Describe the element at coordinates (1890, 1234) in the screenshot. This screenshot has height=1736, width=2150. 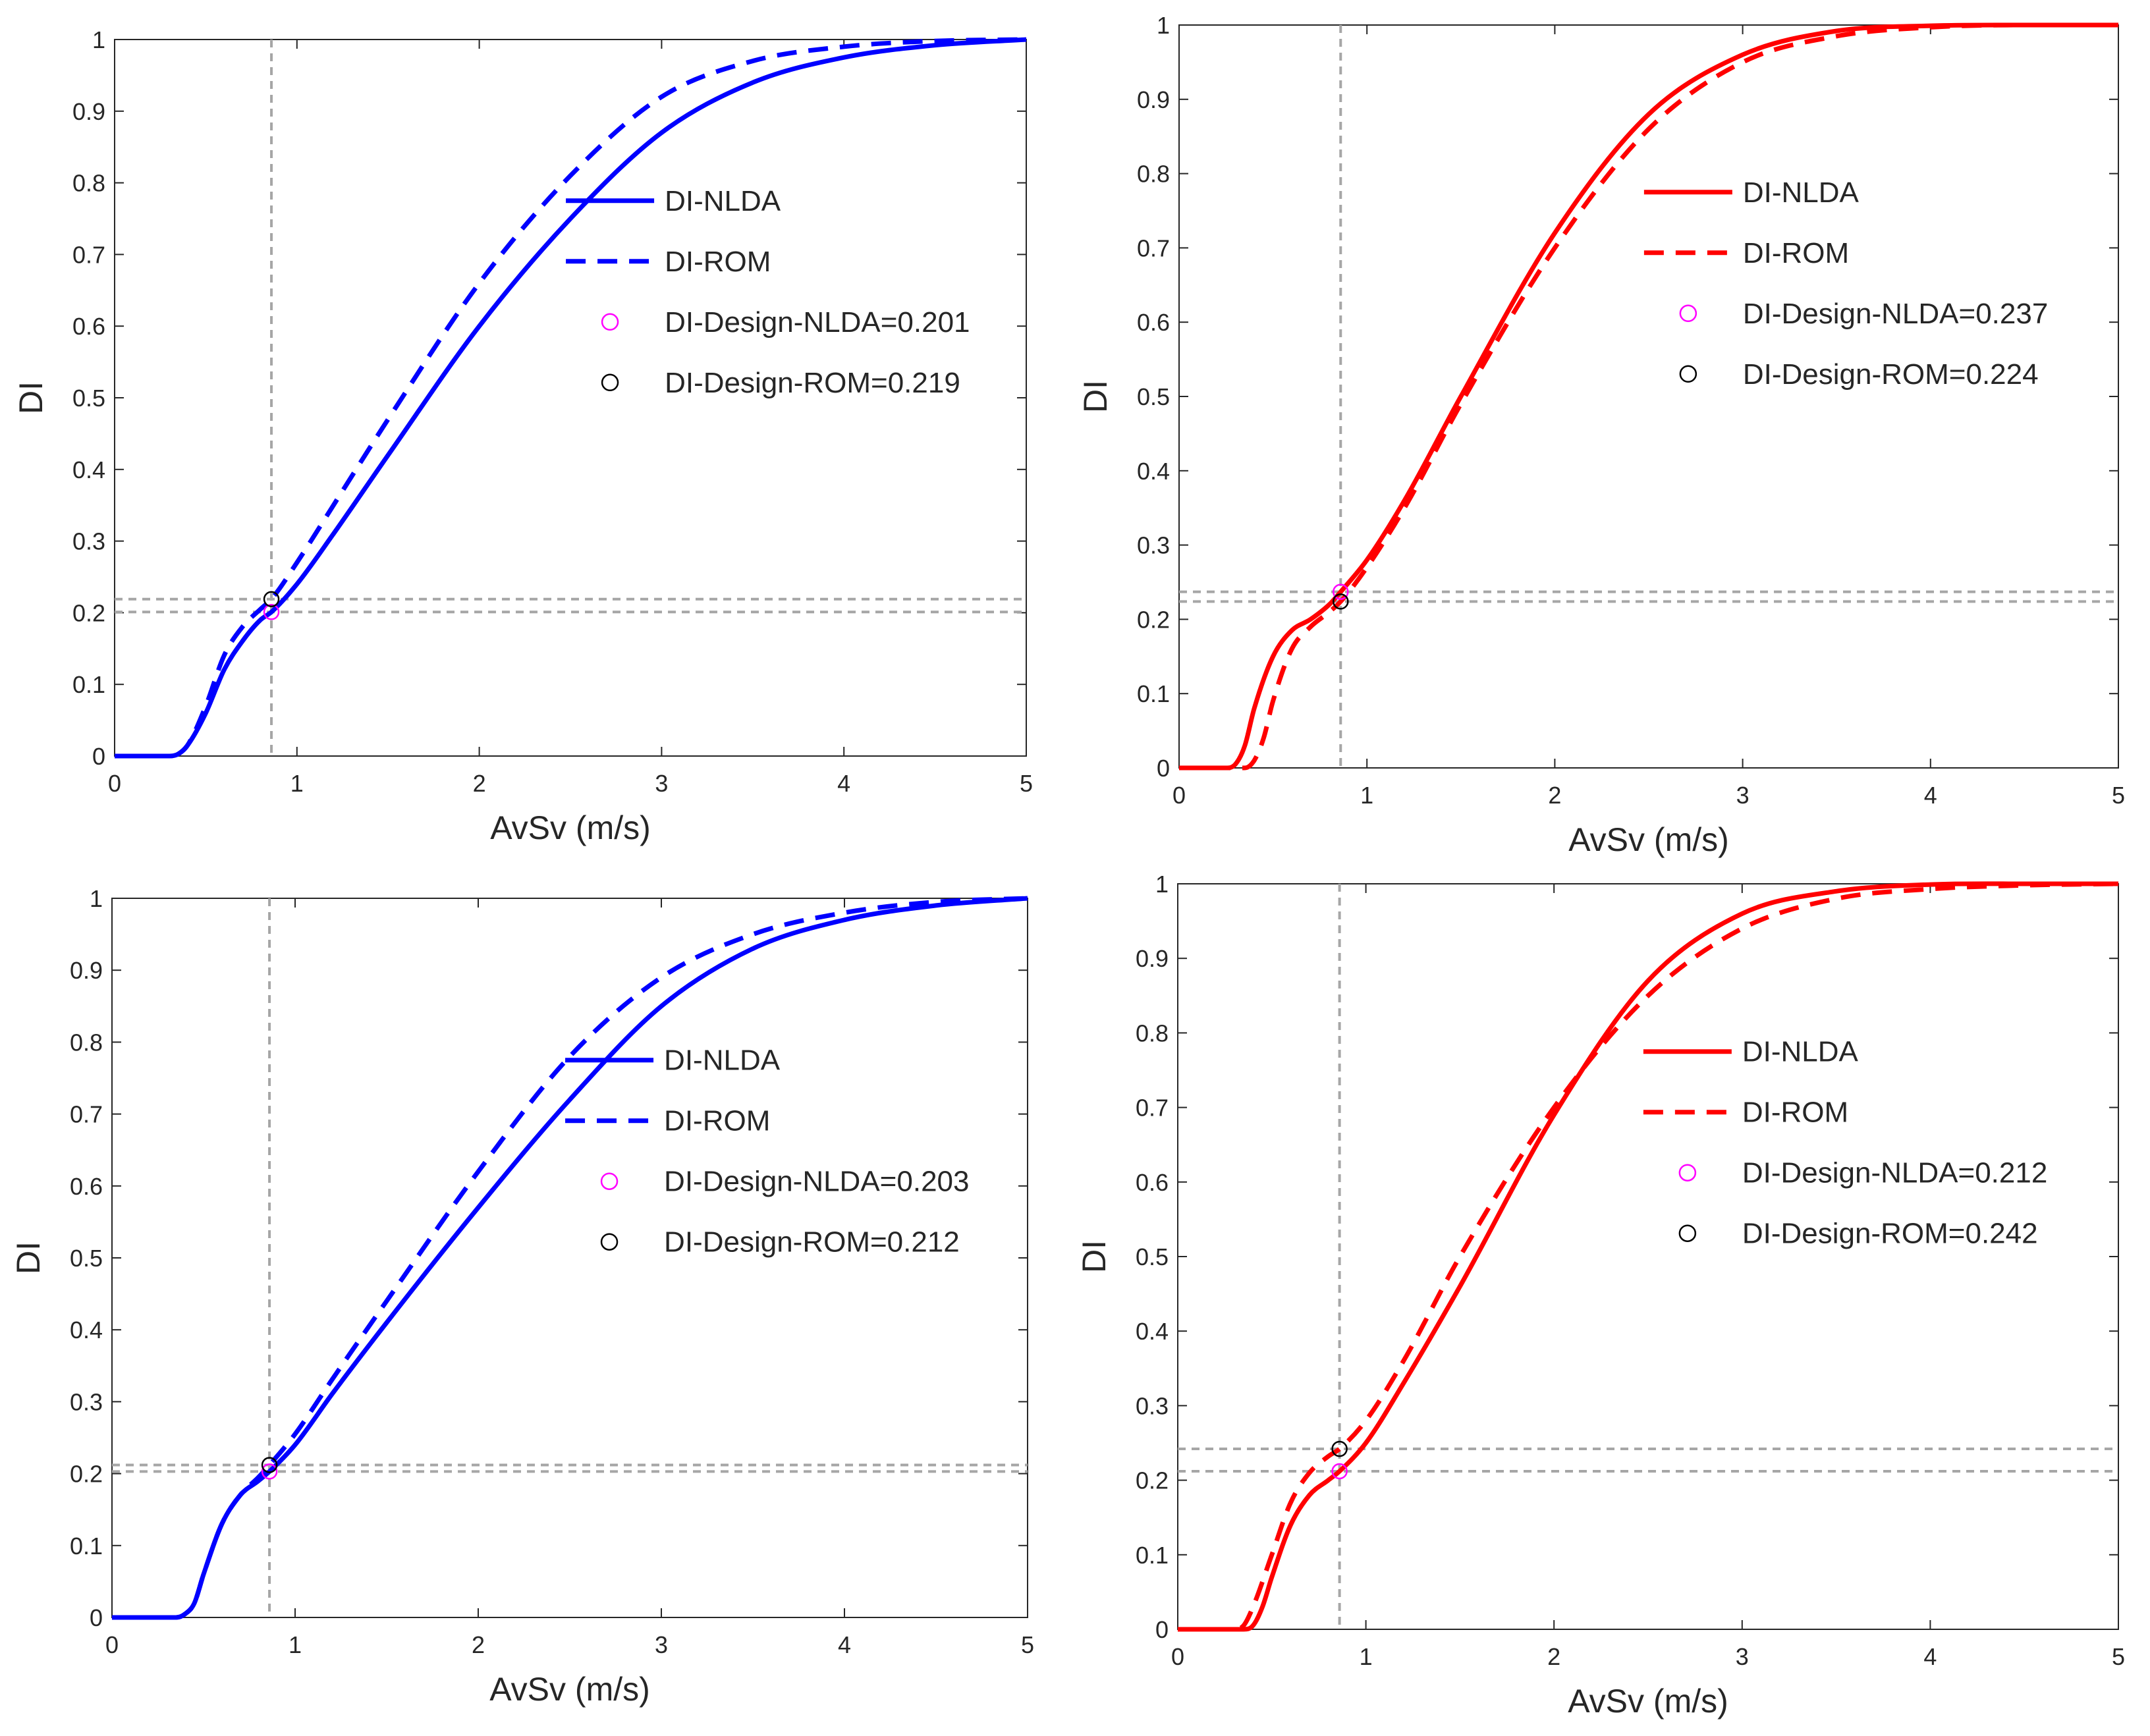
I see `legend-label: DI-Design-ROM=0.242` at that location.